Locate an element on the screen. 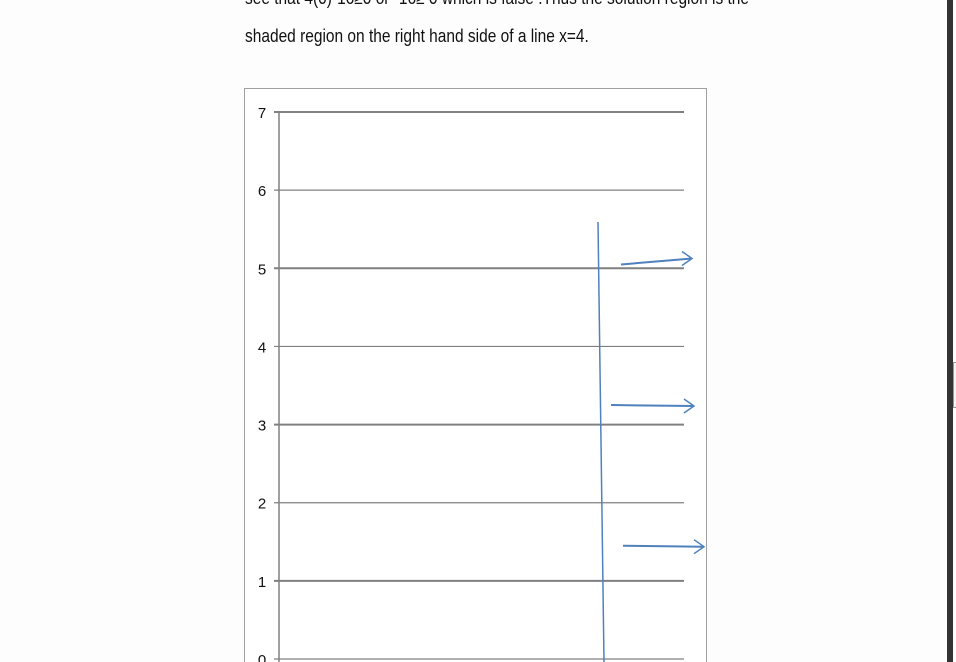 The height and width of the screenshot is (662, 956). y-tick-label: 2 is located at coordinates (262, 504).